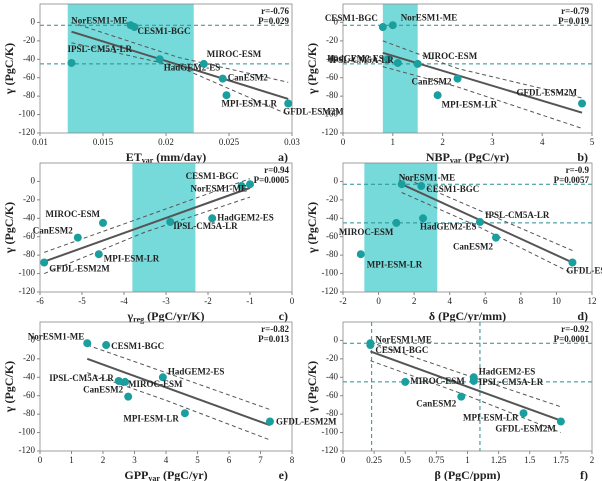 The width and height of the screenshot is (602, 481). Describe the element at coordinates (492, 142) in the screenshot. I see `x-tick-label: 3` at that location.